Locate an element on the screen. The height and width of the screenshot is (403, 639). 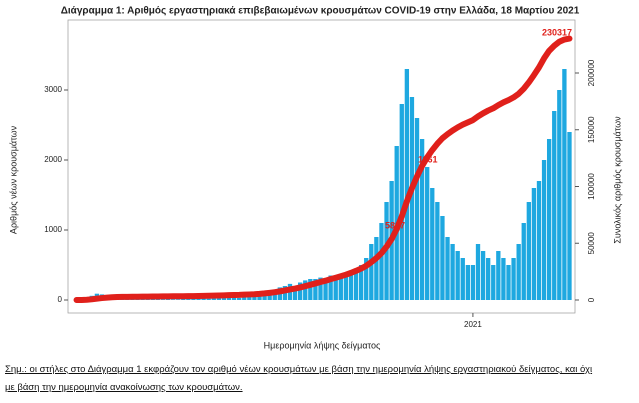
annotation: 1161 is located at coordinates (428, 159).